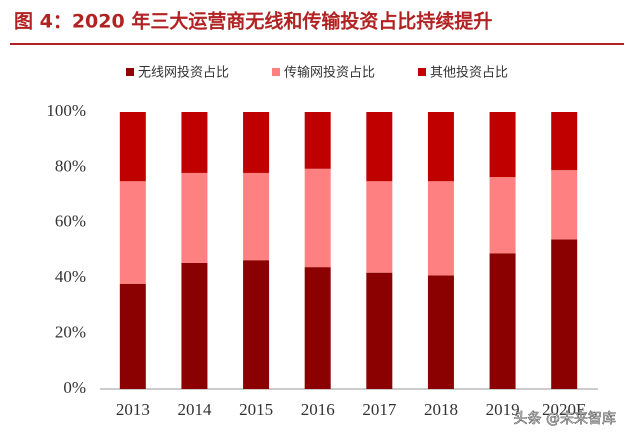 The width and height of the screenshot is (634, 437). Describe the element at coordinates (503, 409) in the screenshot. I see `x-tick-label: 2019` at that location.